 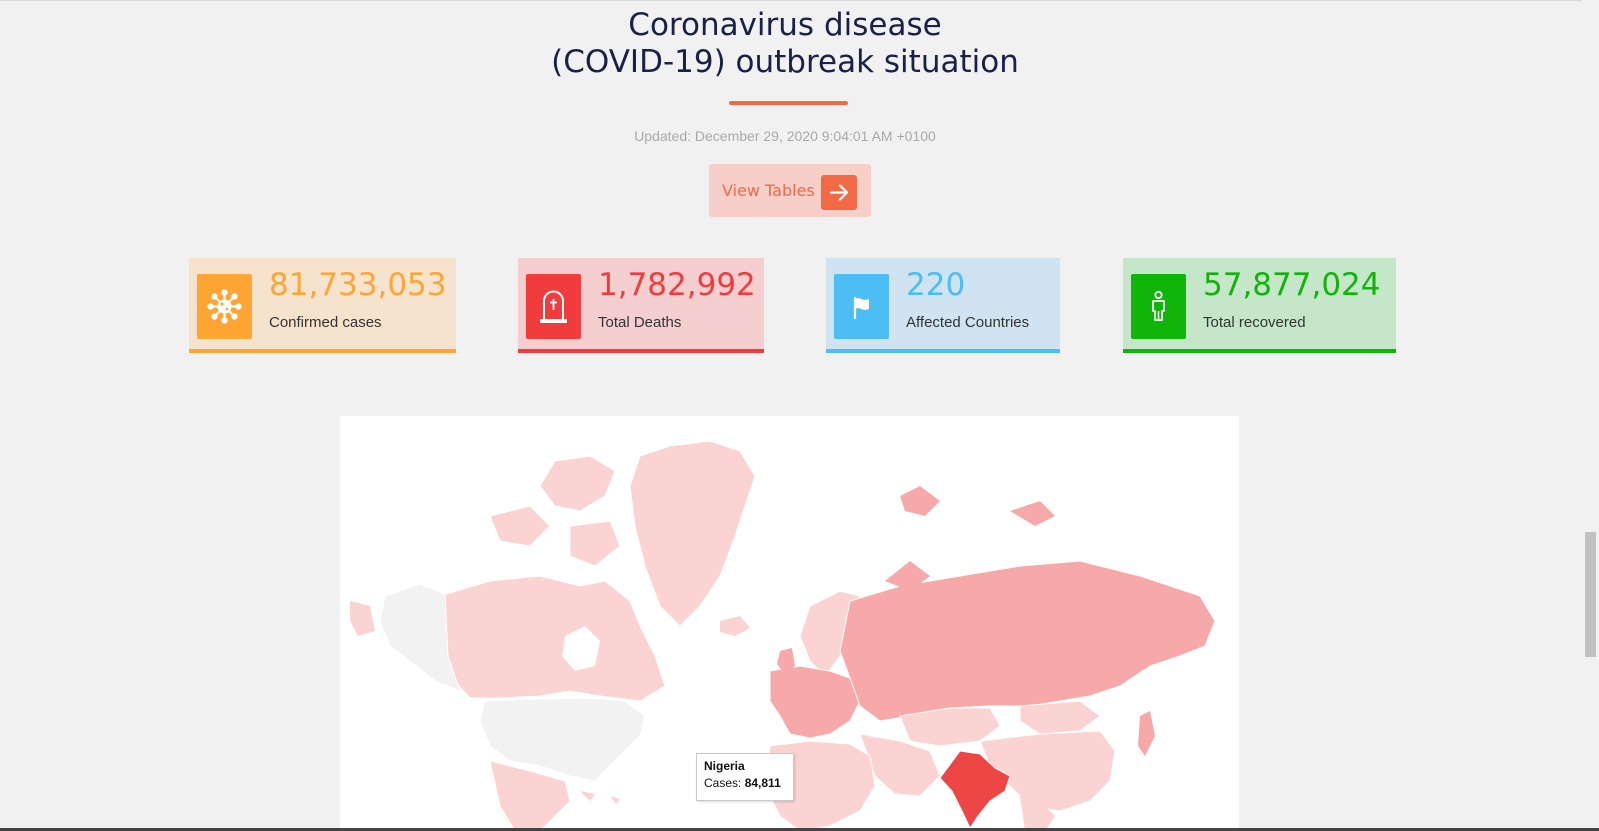 I want to click on map-region-alaska, so click(x=420, y=637).